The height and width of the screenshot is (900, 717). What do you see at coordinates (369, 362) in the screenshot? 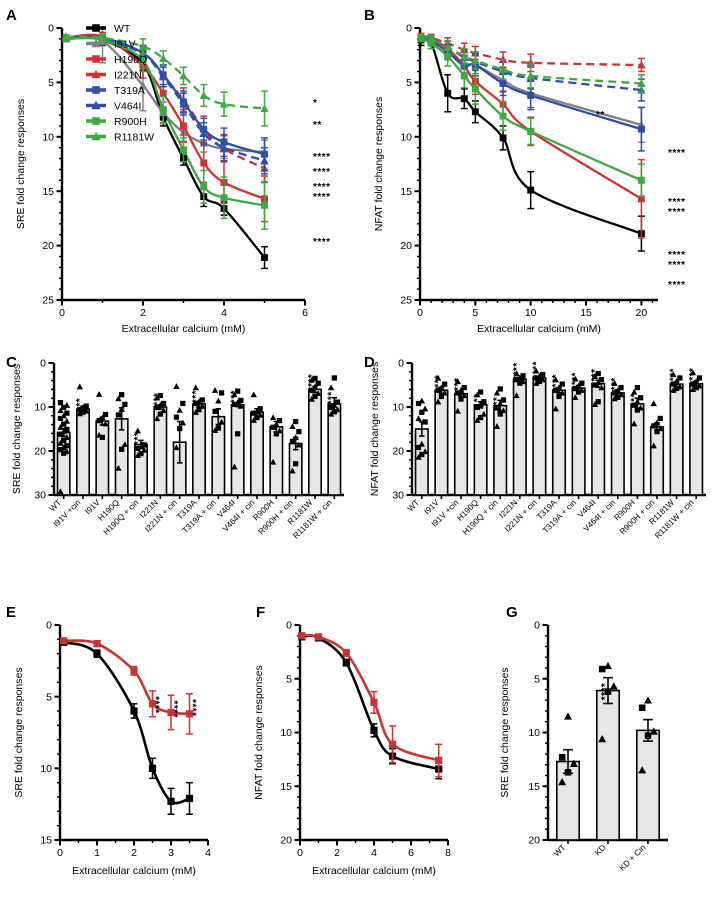
I see `panel-label: D` at bounding box center [369, 362].